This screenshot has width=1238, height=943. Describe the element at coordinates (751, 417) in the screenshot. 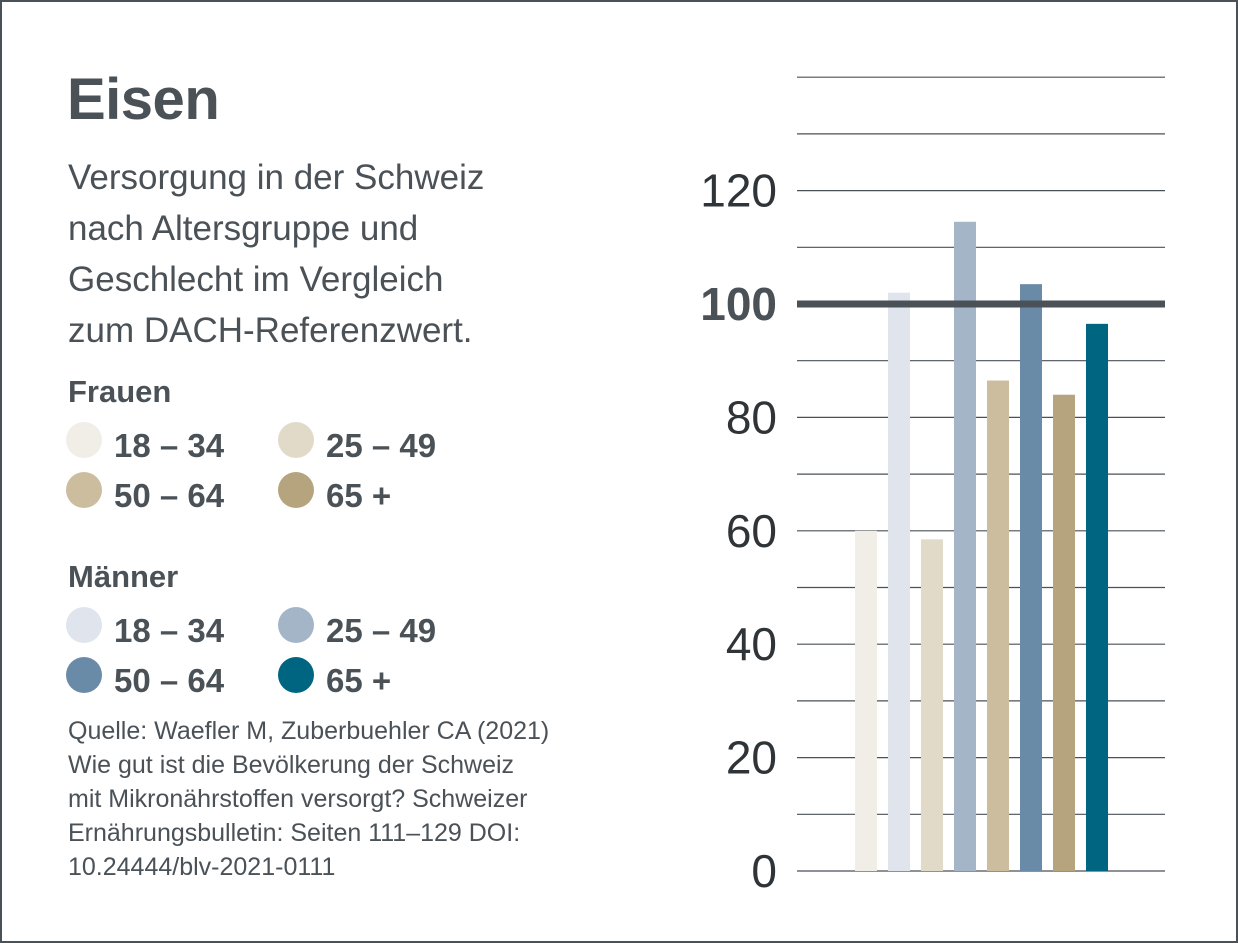

I see `y-tick-label: 80` at that location.